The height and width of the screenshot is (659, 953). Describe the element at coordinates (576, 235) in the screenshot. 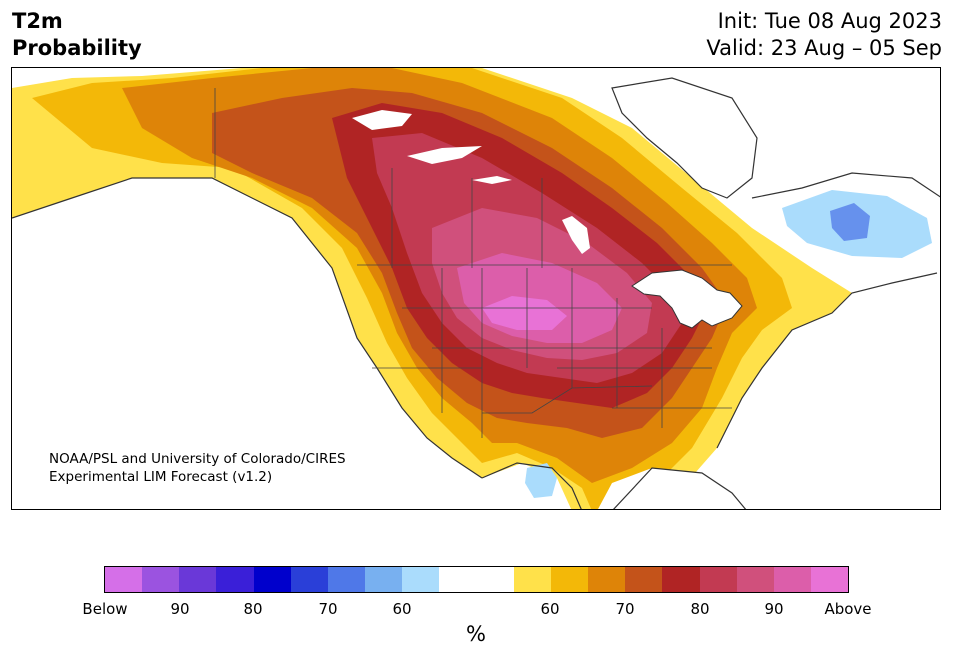

I see `lake-winnipeg` at that location.